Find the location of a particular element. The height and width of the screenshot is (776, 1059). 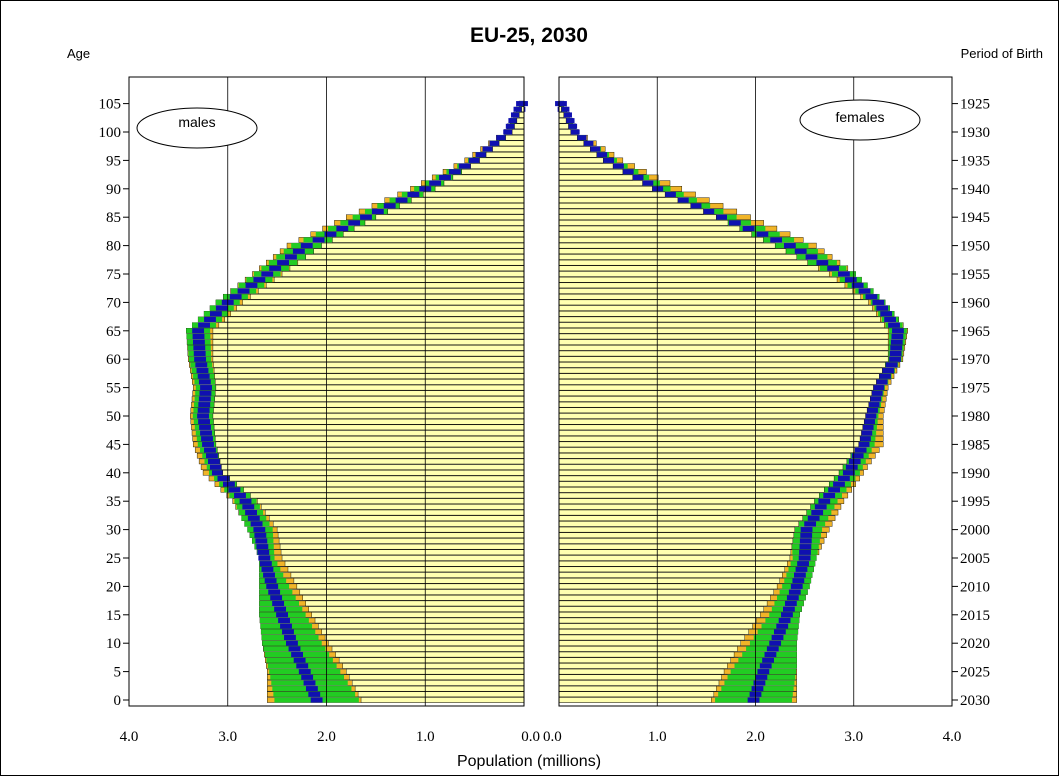

birth-period-tick-label: 2025 is located at coordinates (975, 673).